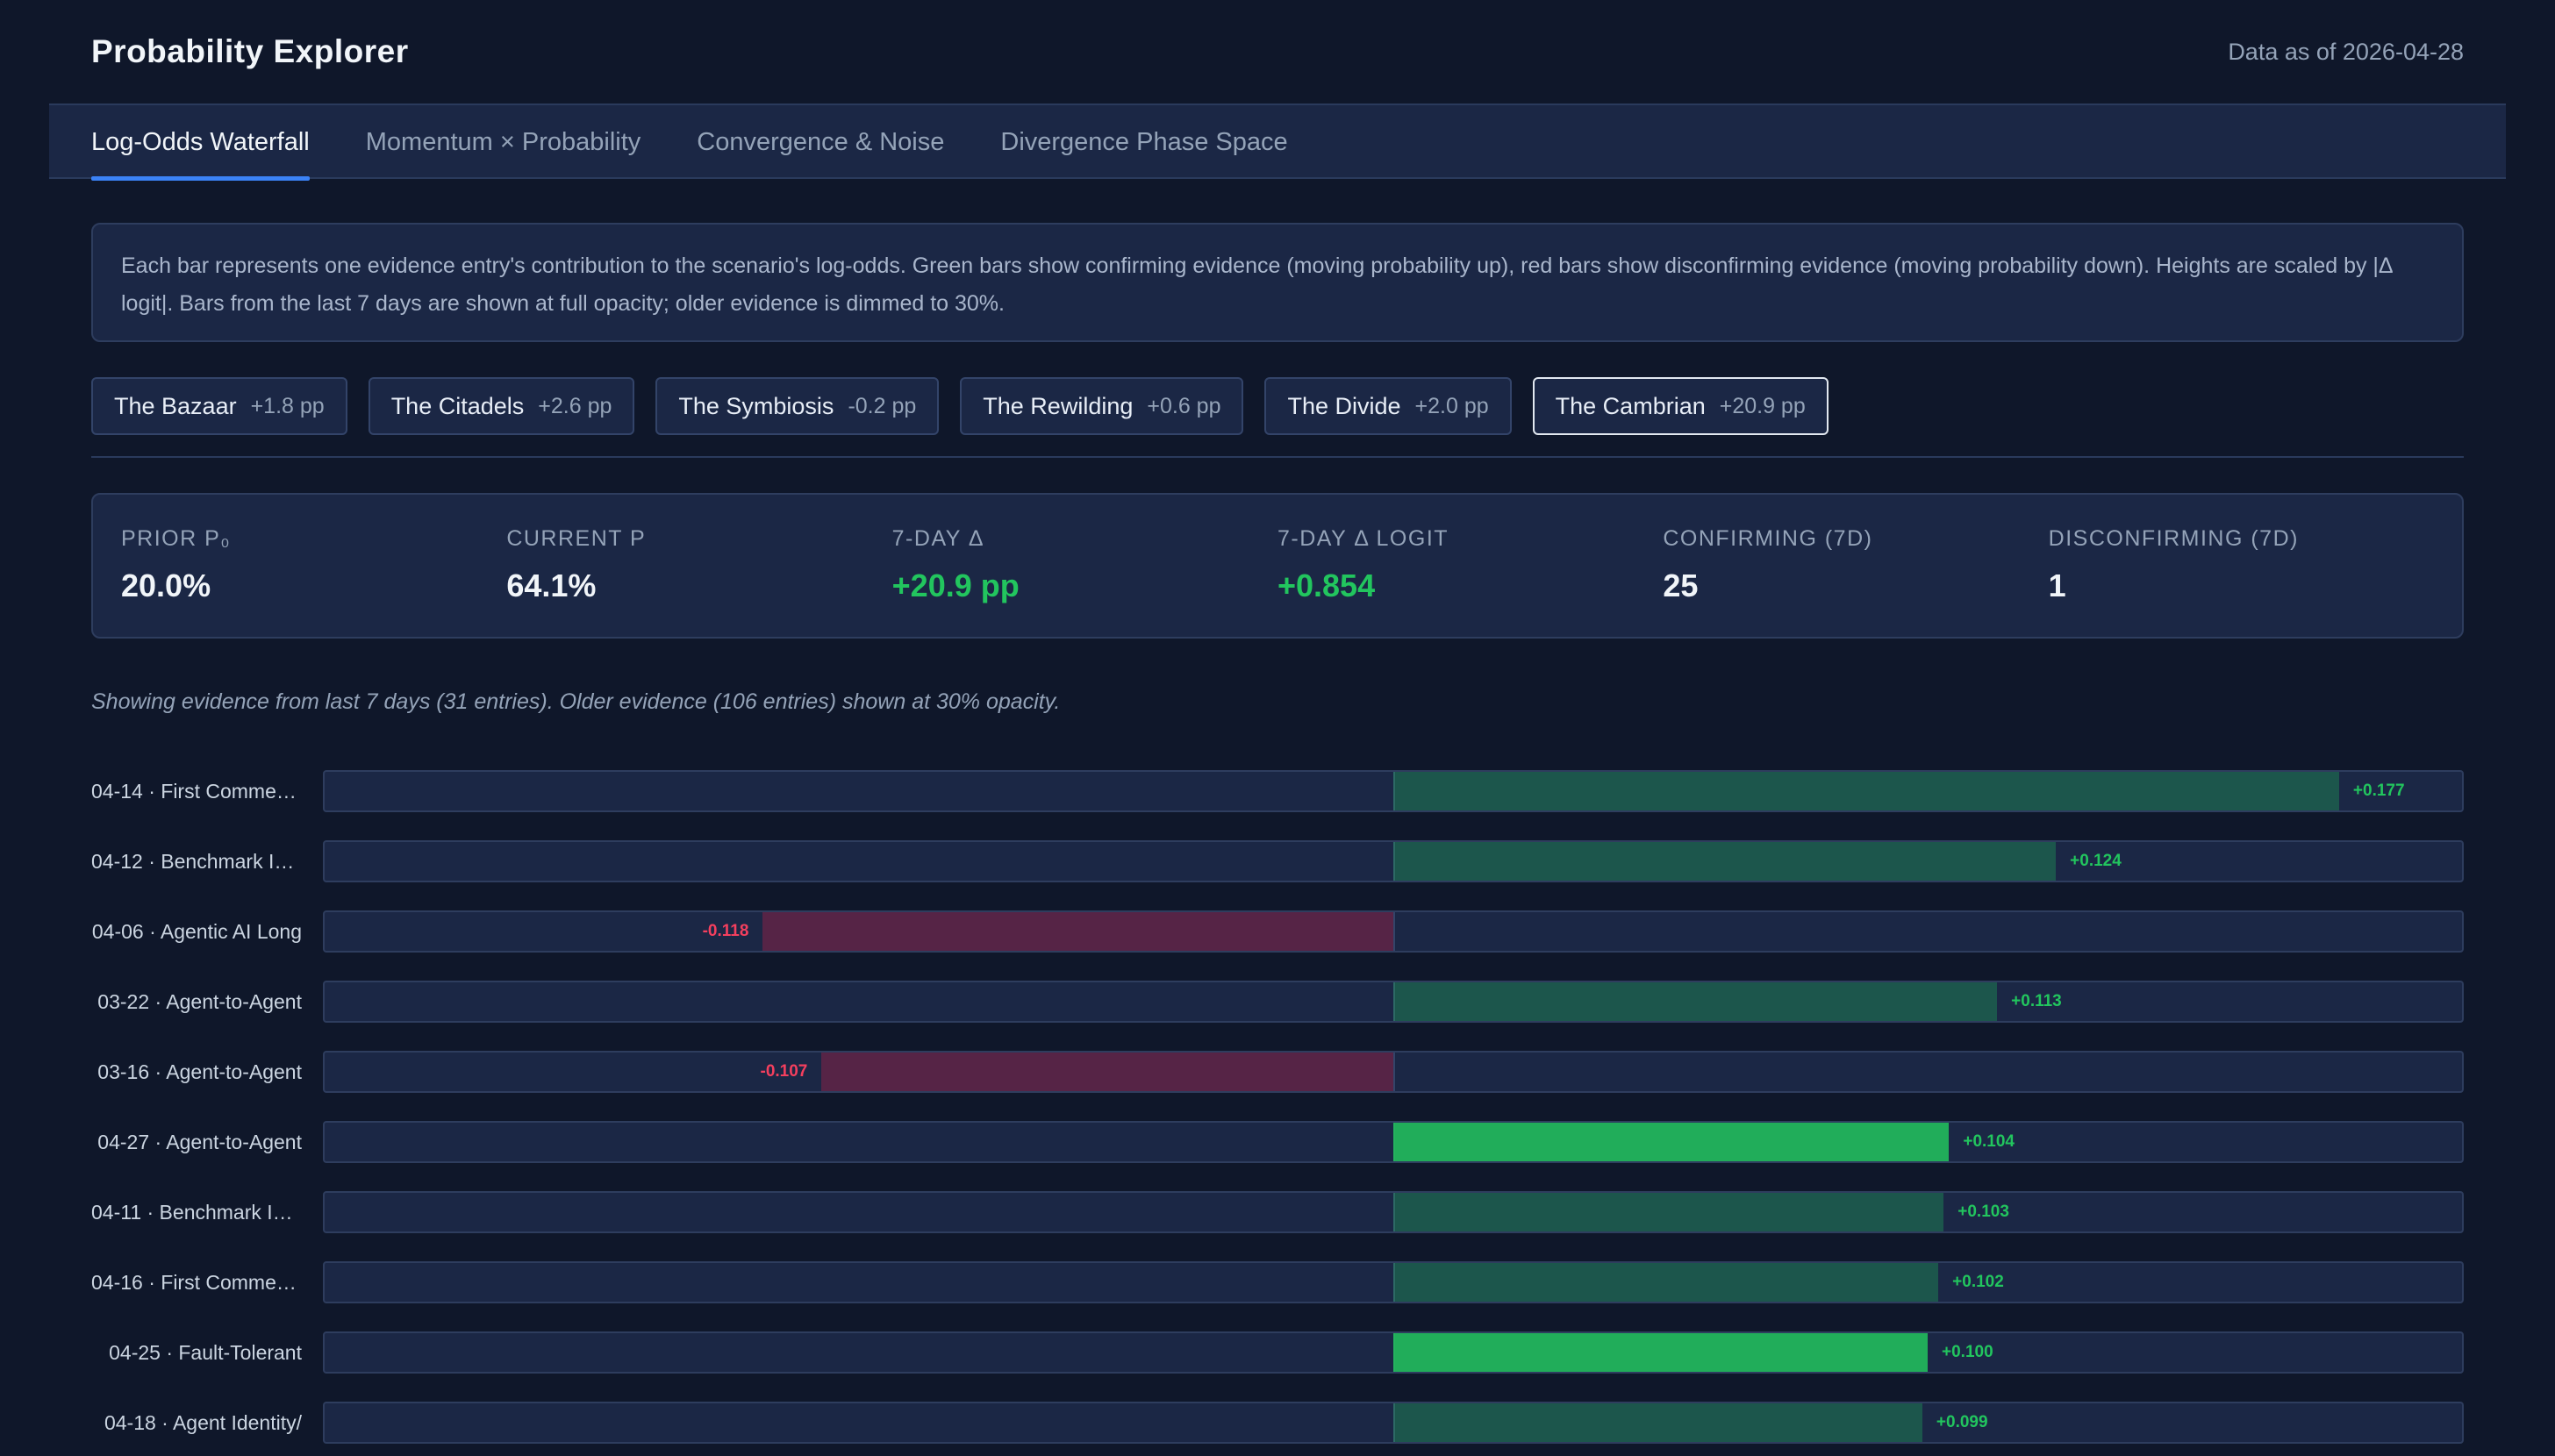  I want to click on evidence-bar-track: +0.113, so click(1393, 1002).